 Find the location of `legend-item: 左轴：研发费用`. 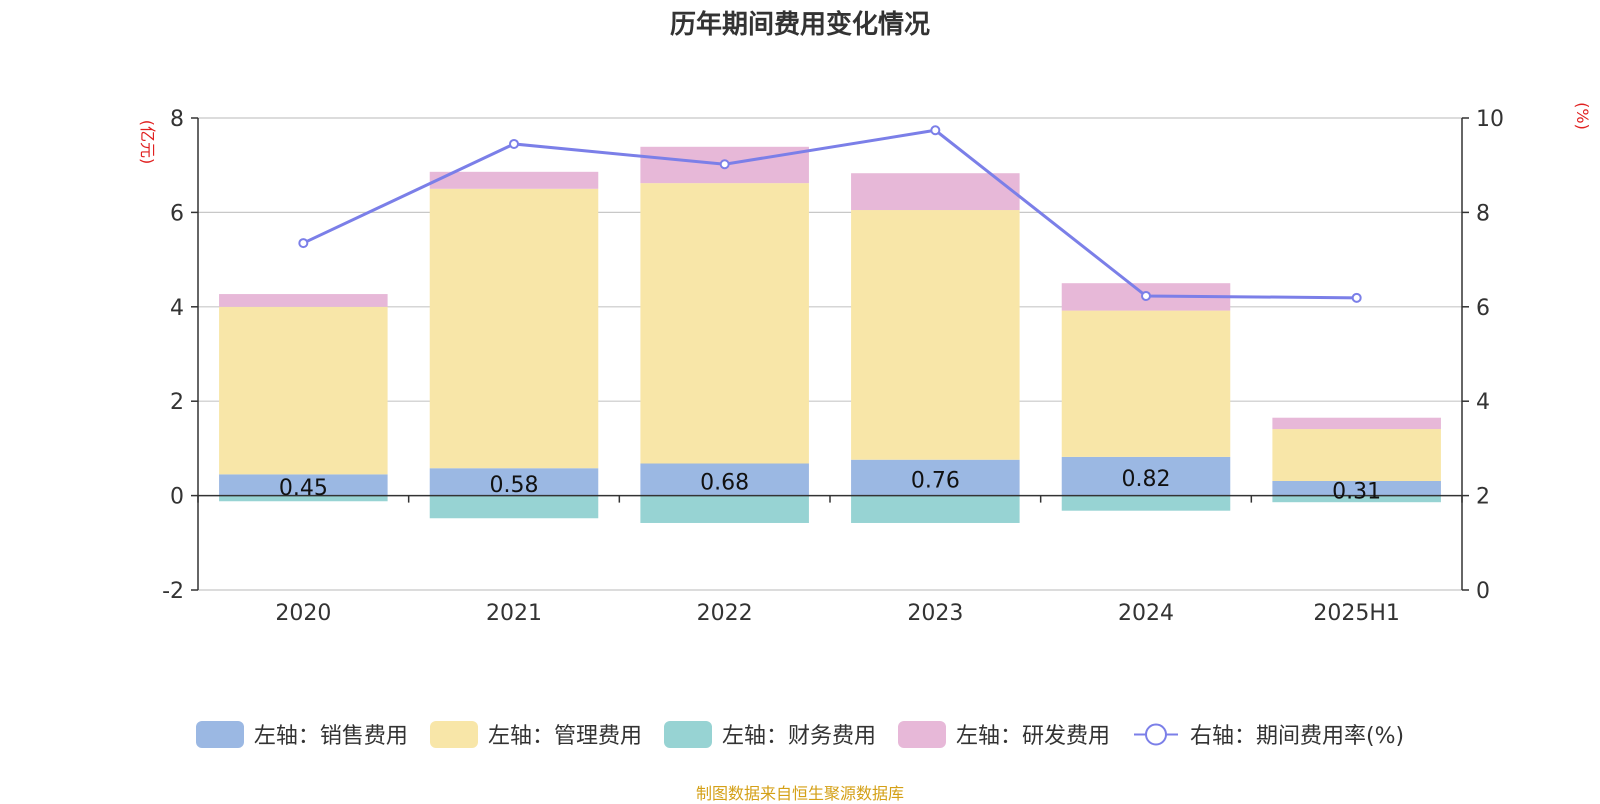

legend-item: 左轴：研发费用 is located at coordinates (1003, 734).